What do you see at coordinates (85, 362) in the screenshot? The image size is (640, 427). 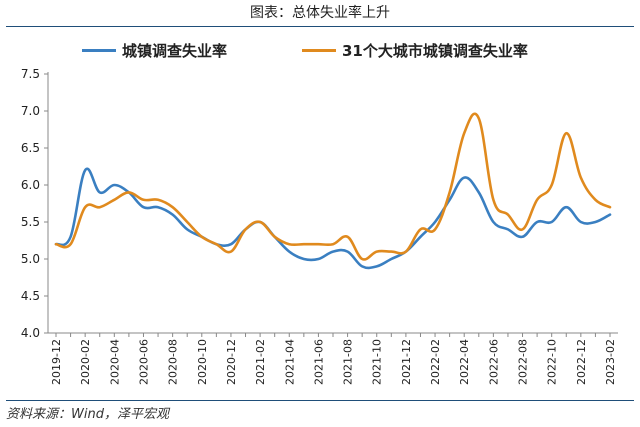 I see `x-tick-label: 2020-02` at bounding box center [85, 362].